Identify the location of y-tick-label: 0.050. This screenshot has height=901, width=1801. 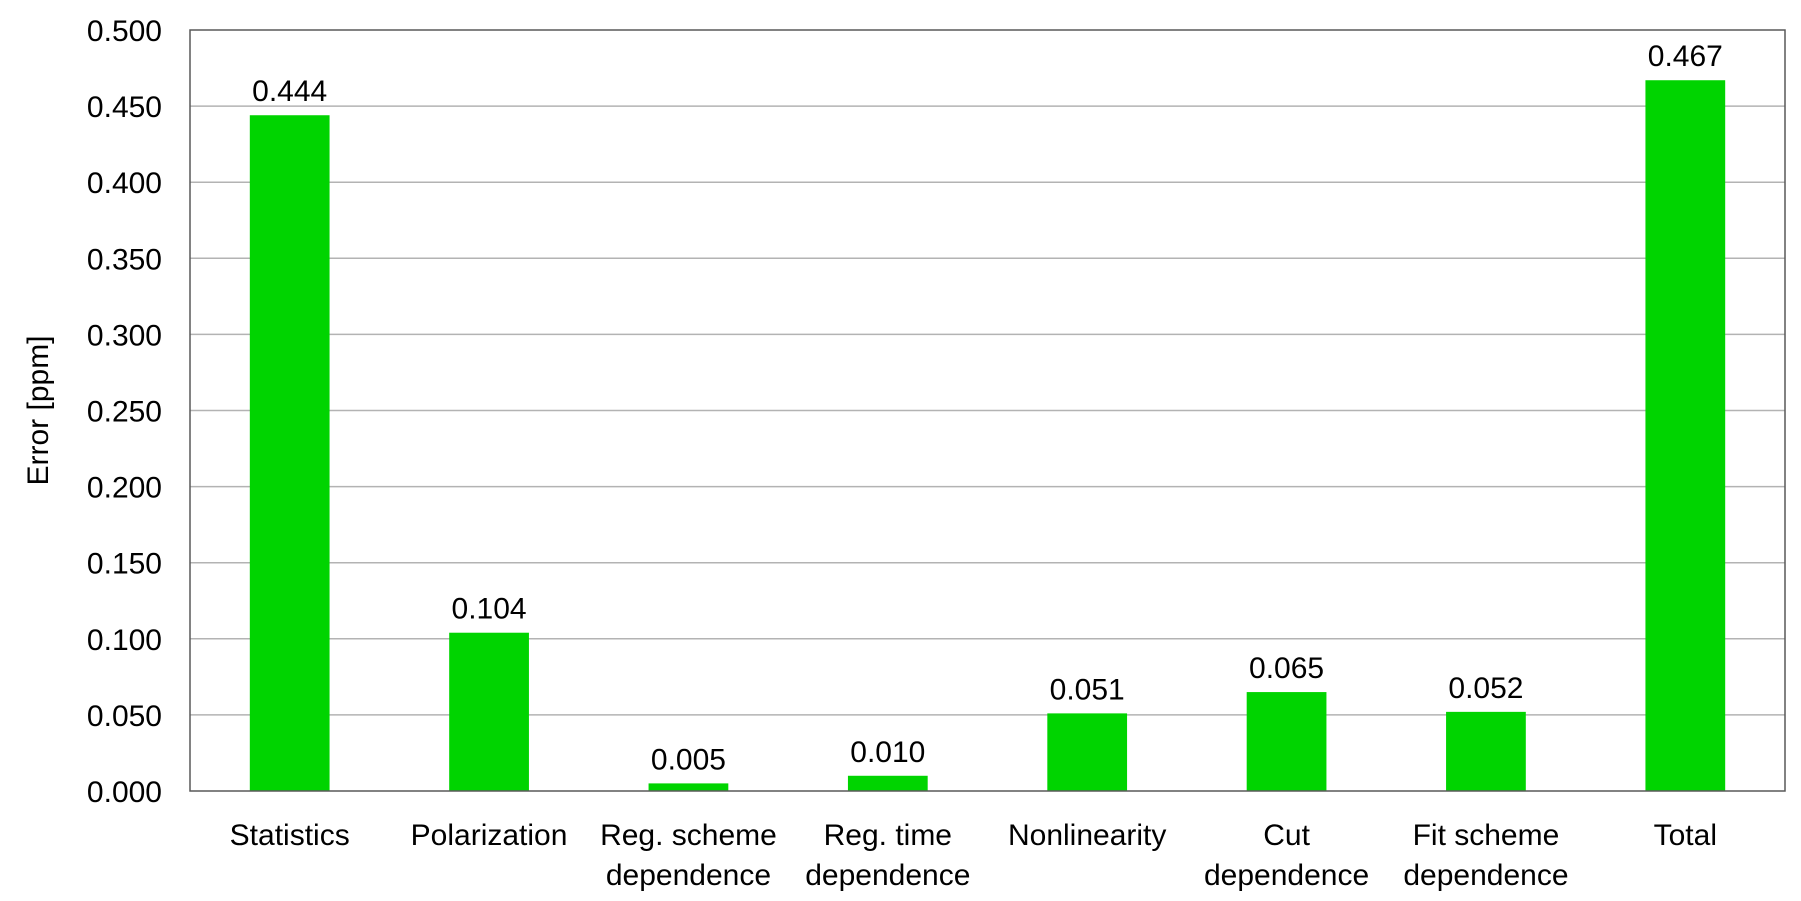
(124, 716).